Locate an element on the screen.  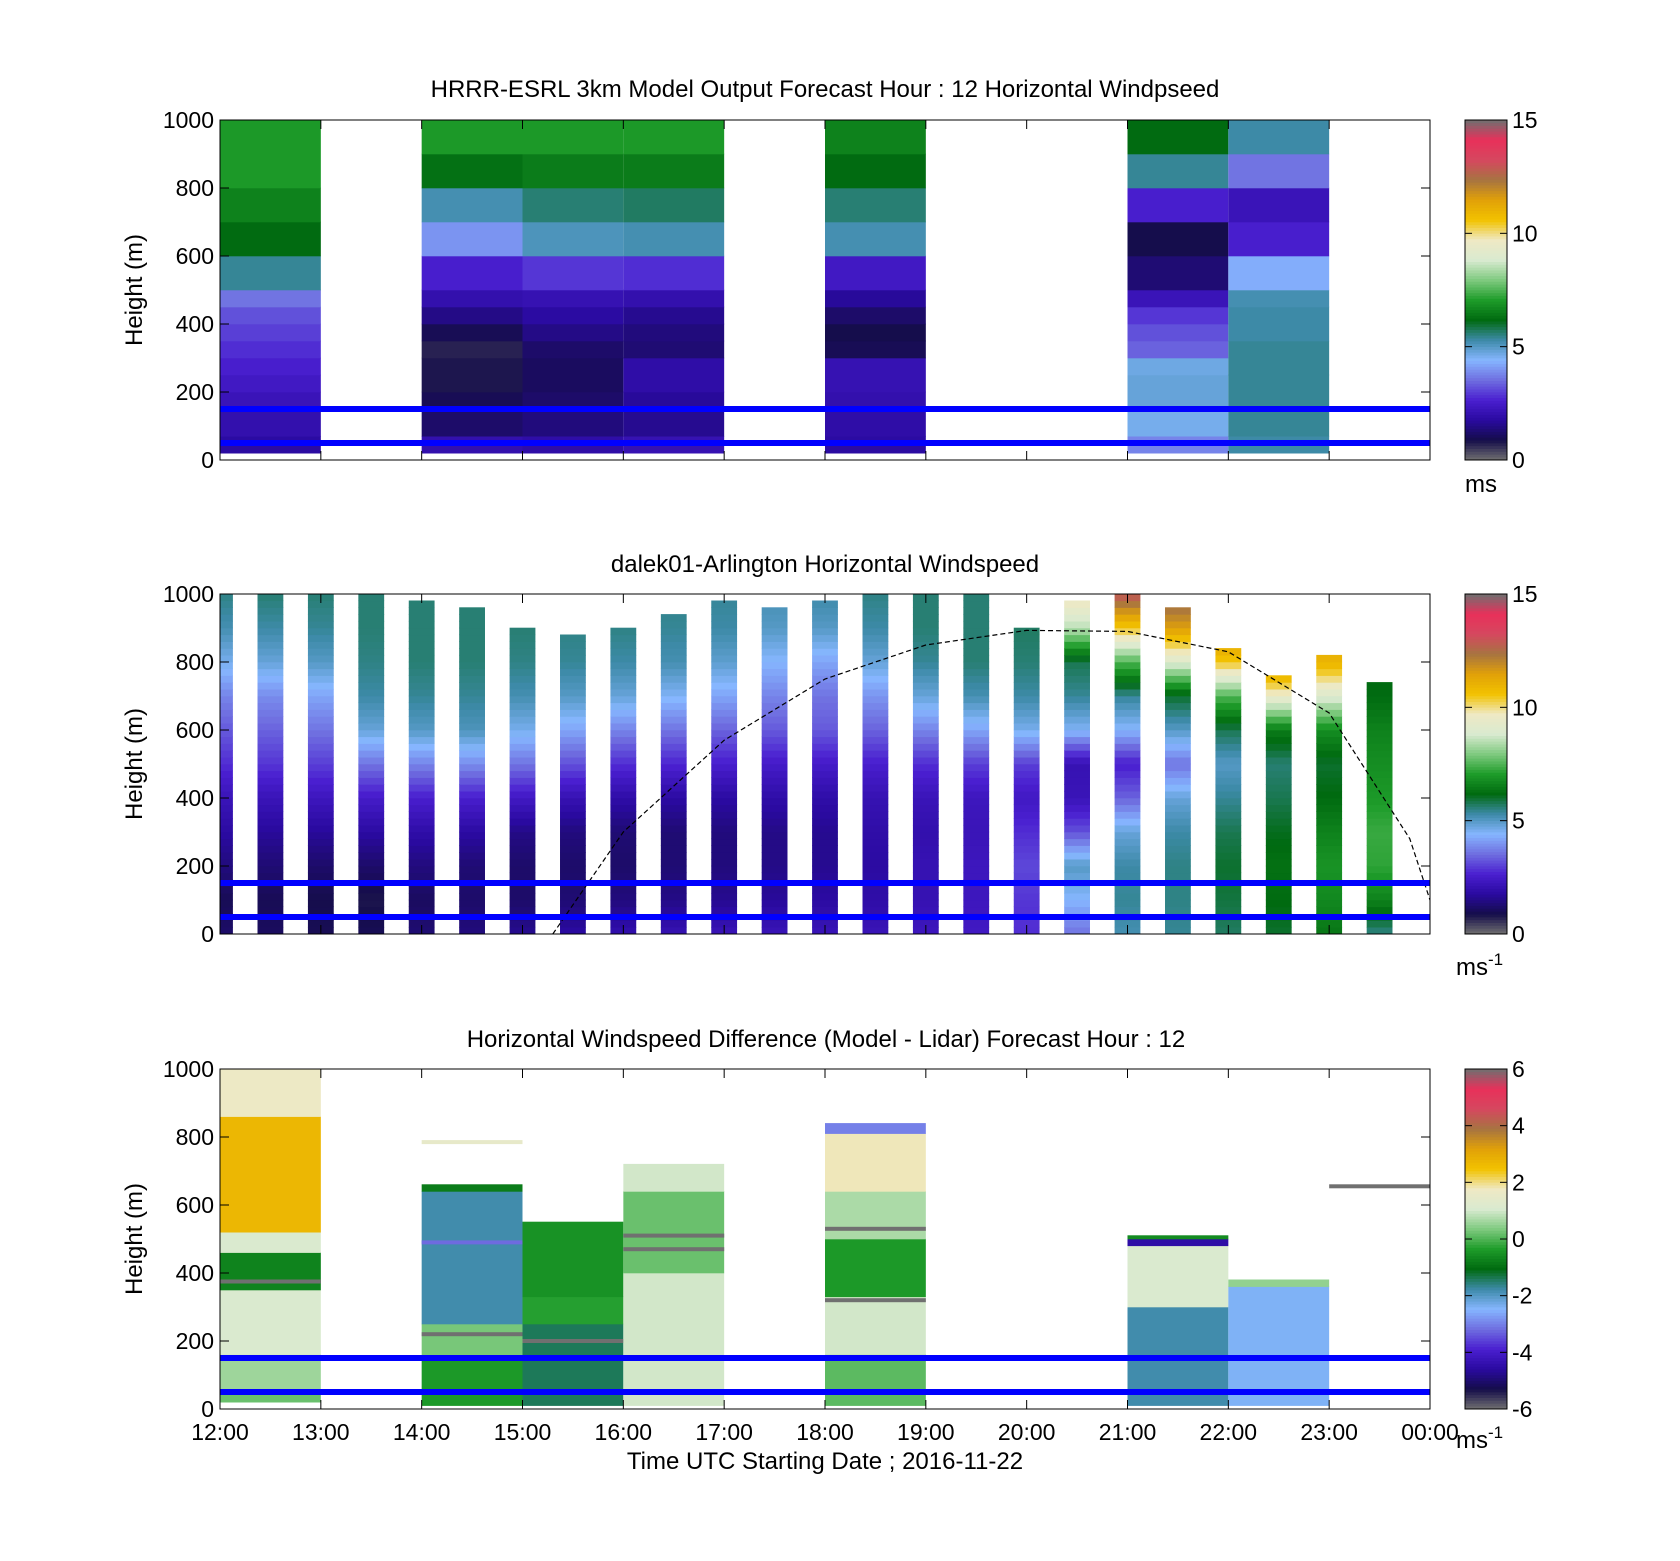
x-tick-label: 20:00 is located at coordinates (1027, 1432).